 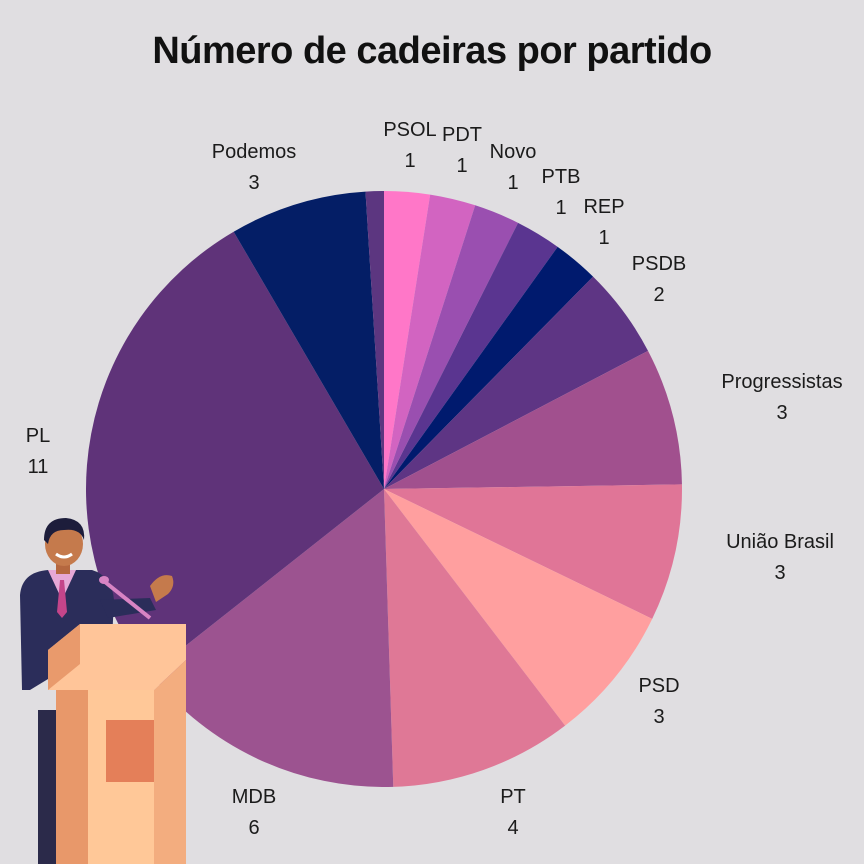 What do you see at coordinates (374, 340) in the screenshot?
I see `pie-slice-unlabeled` at bounding box center [374, 340].